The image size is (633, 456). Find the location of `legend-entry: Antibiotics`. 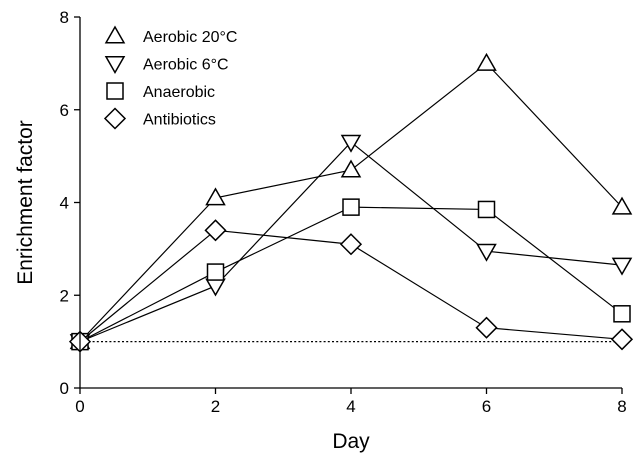

legend-entry: Antibiotics is located at coordinates (160, 119).